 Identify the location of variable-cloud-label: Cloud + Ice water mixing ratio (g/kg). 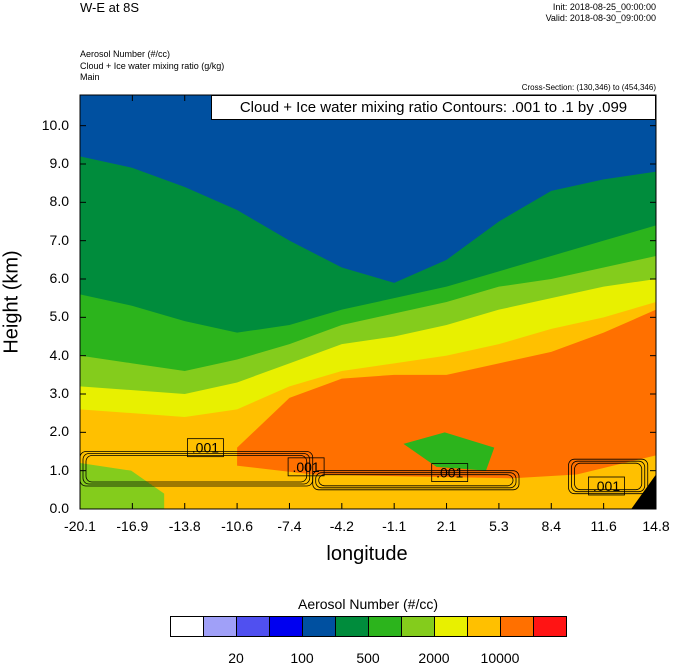
(152, 66).